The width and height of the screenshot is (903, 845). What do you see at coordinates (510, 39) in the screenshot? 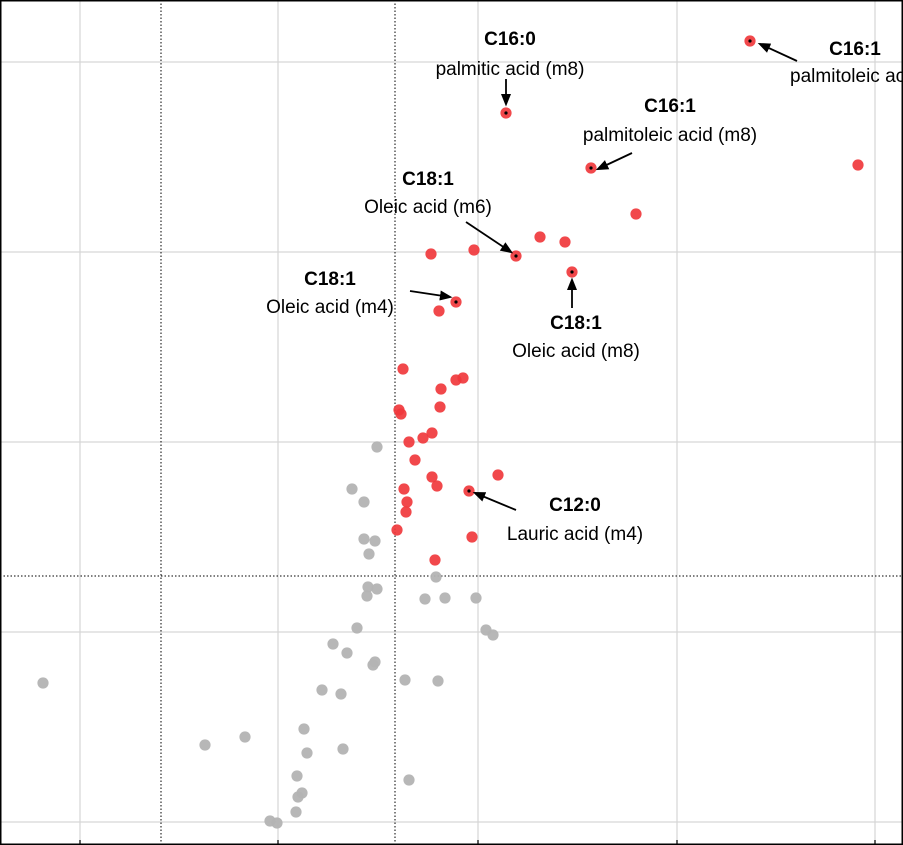
I see `annotation-compound: C16:0` at bounding box center [510, 39].